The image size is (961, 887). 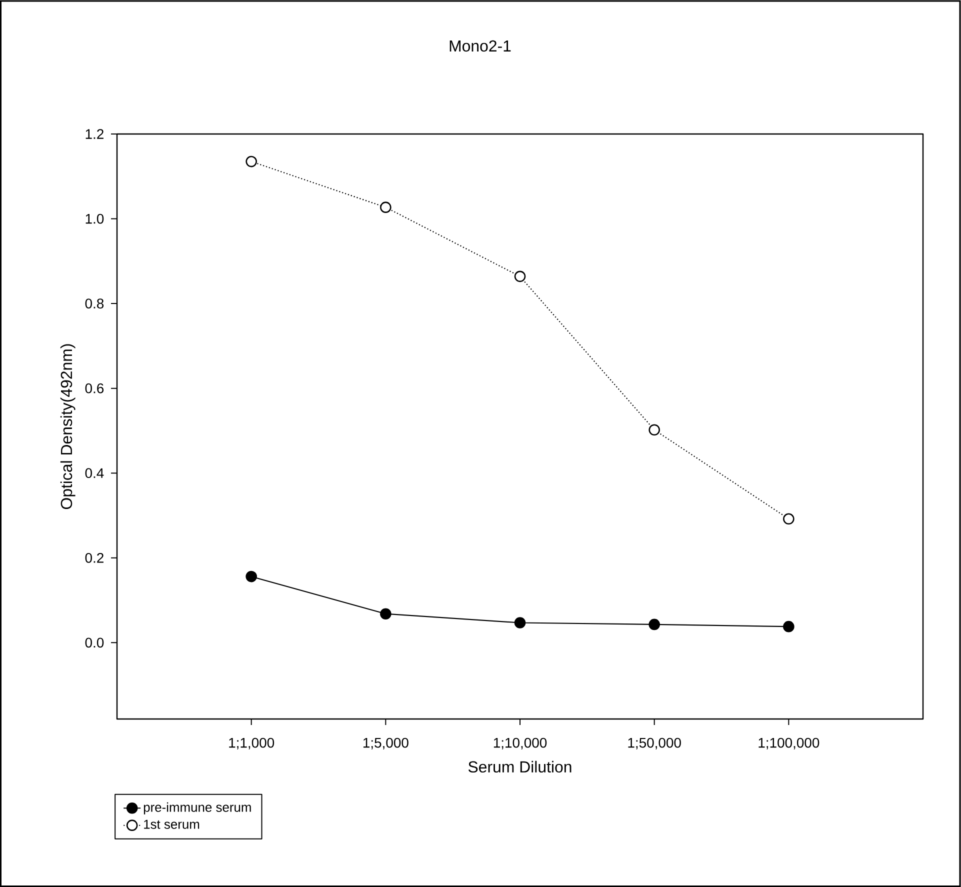 I want to click on x-axis-title: Serum Dilution, so click(x=520, y=766).